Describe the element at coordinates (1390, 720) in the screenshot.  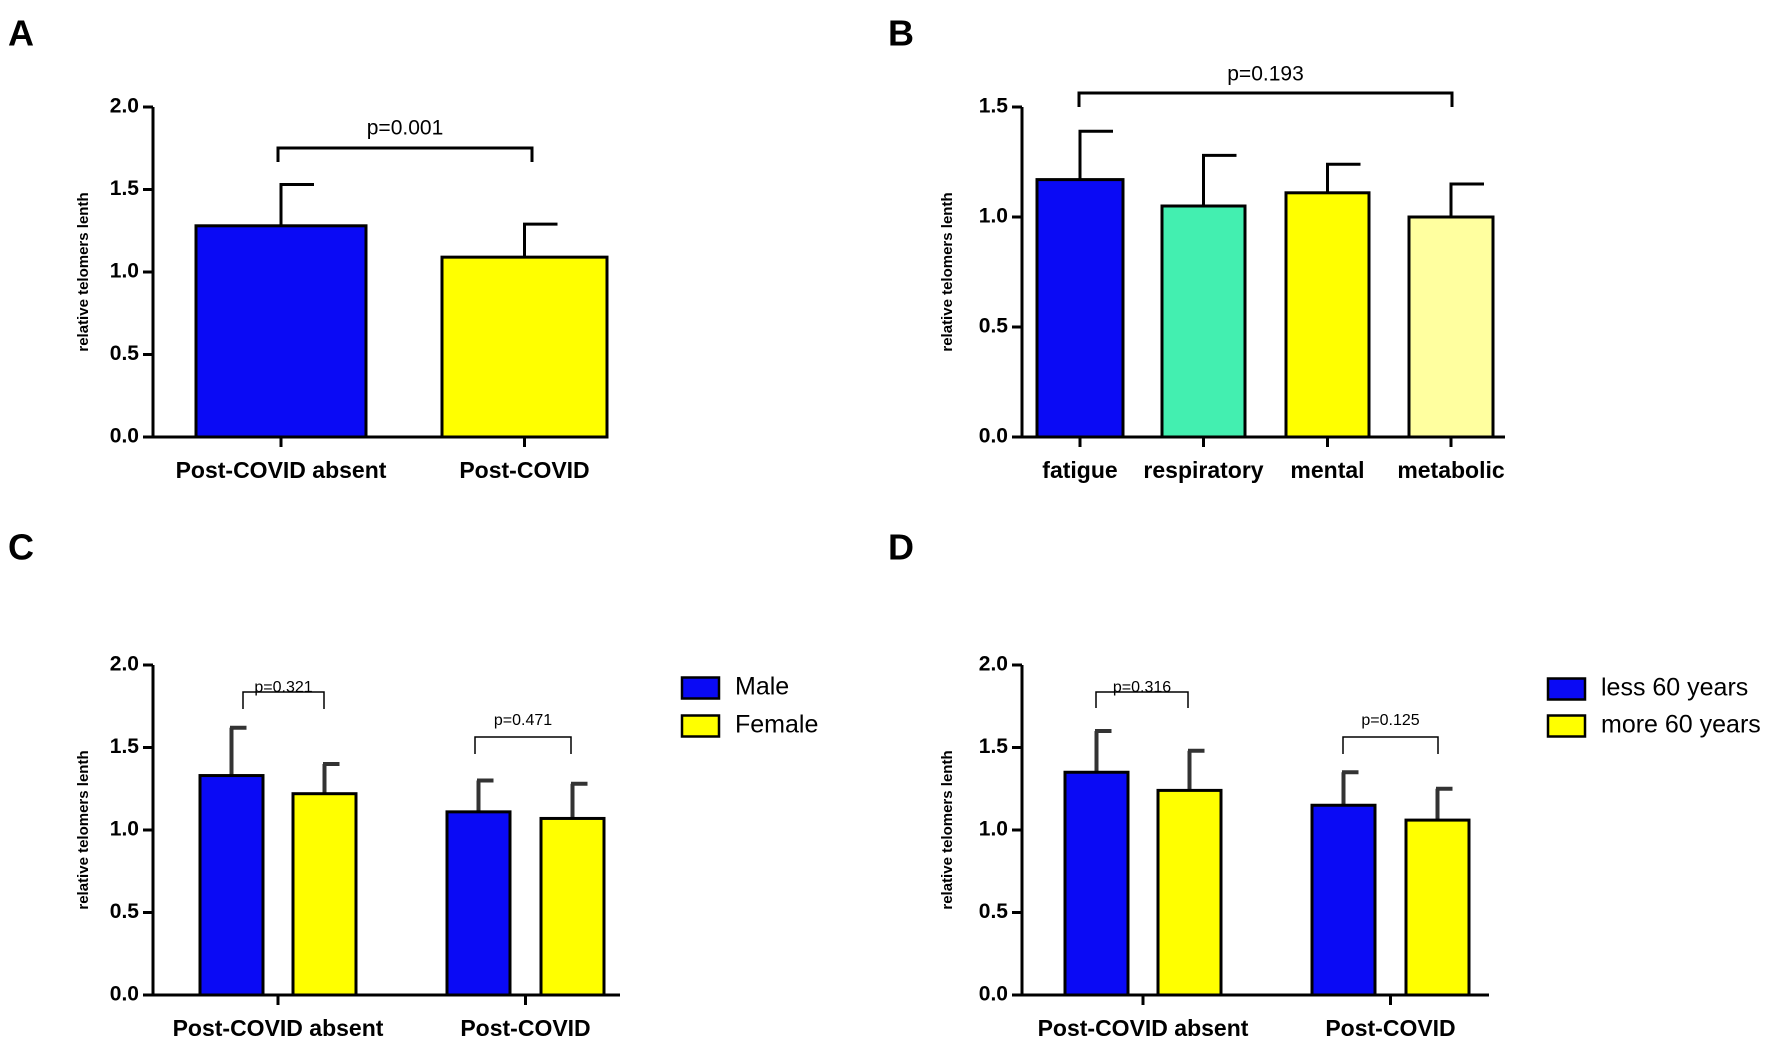
I see `p-value-label: p=0.125` at that location.